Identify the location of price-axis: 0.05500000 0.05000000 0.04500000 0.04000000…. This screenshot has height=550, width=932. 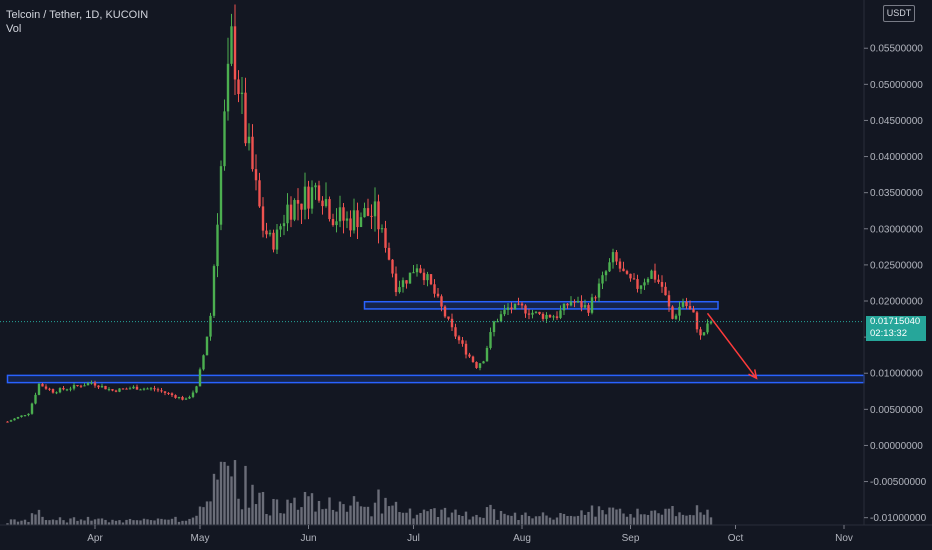
(895, 284).